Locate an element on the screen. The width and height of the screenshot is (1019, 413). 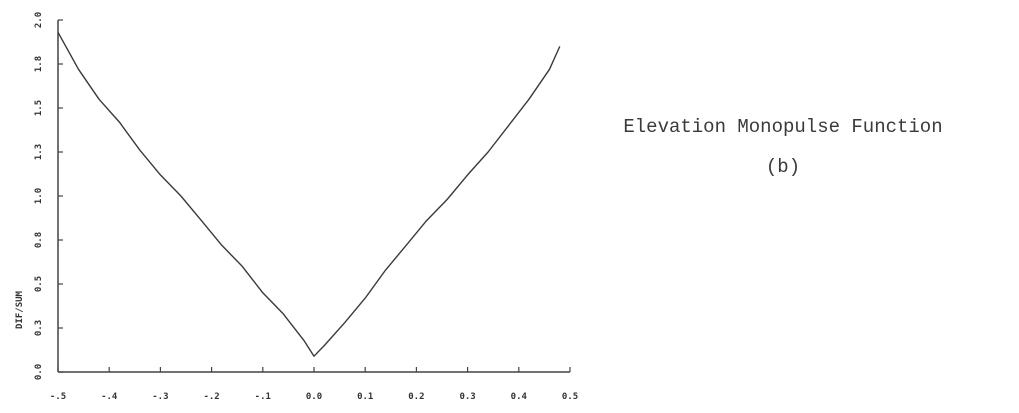
y-tick-label: 0.3 is located at coordinates (39, 328).